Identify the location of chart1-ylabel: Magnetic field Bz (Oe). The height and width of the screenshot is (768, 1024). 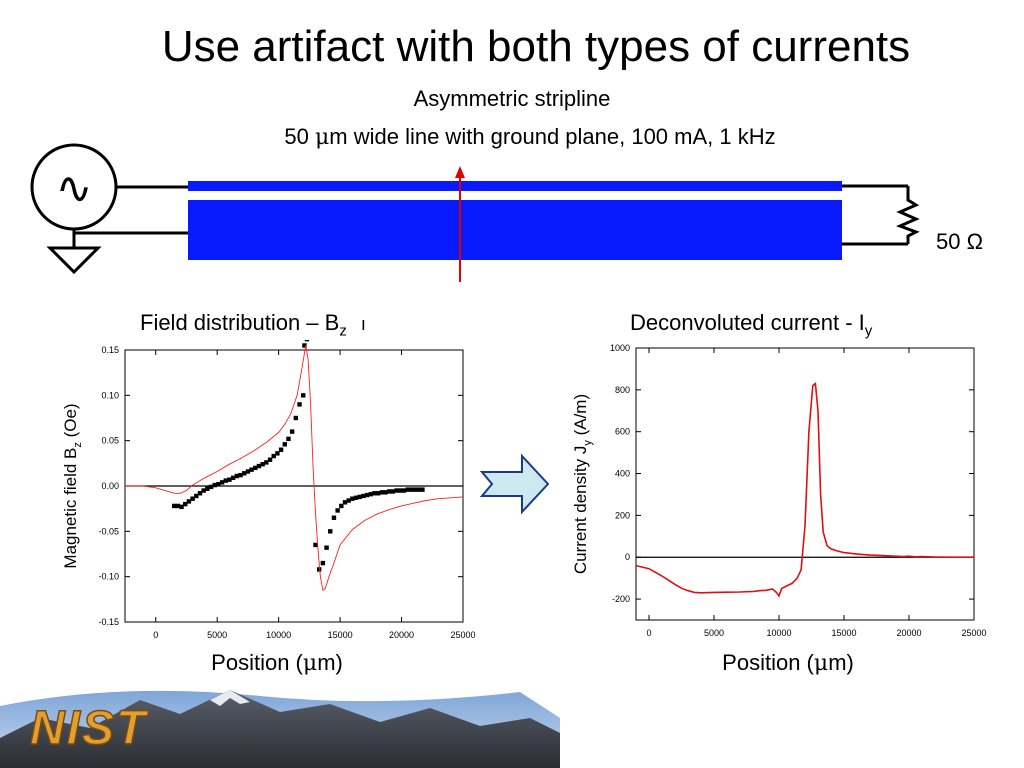
(72, 485).